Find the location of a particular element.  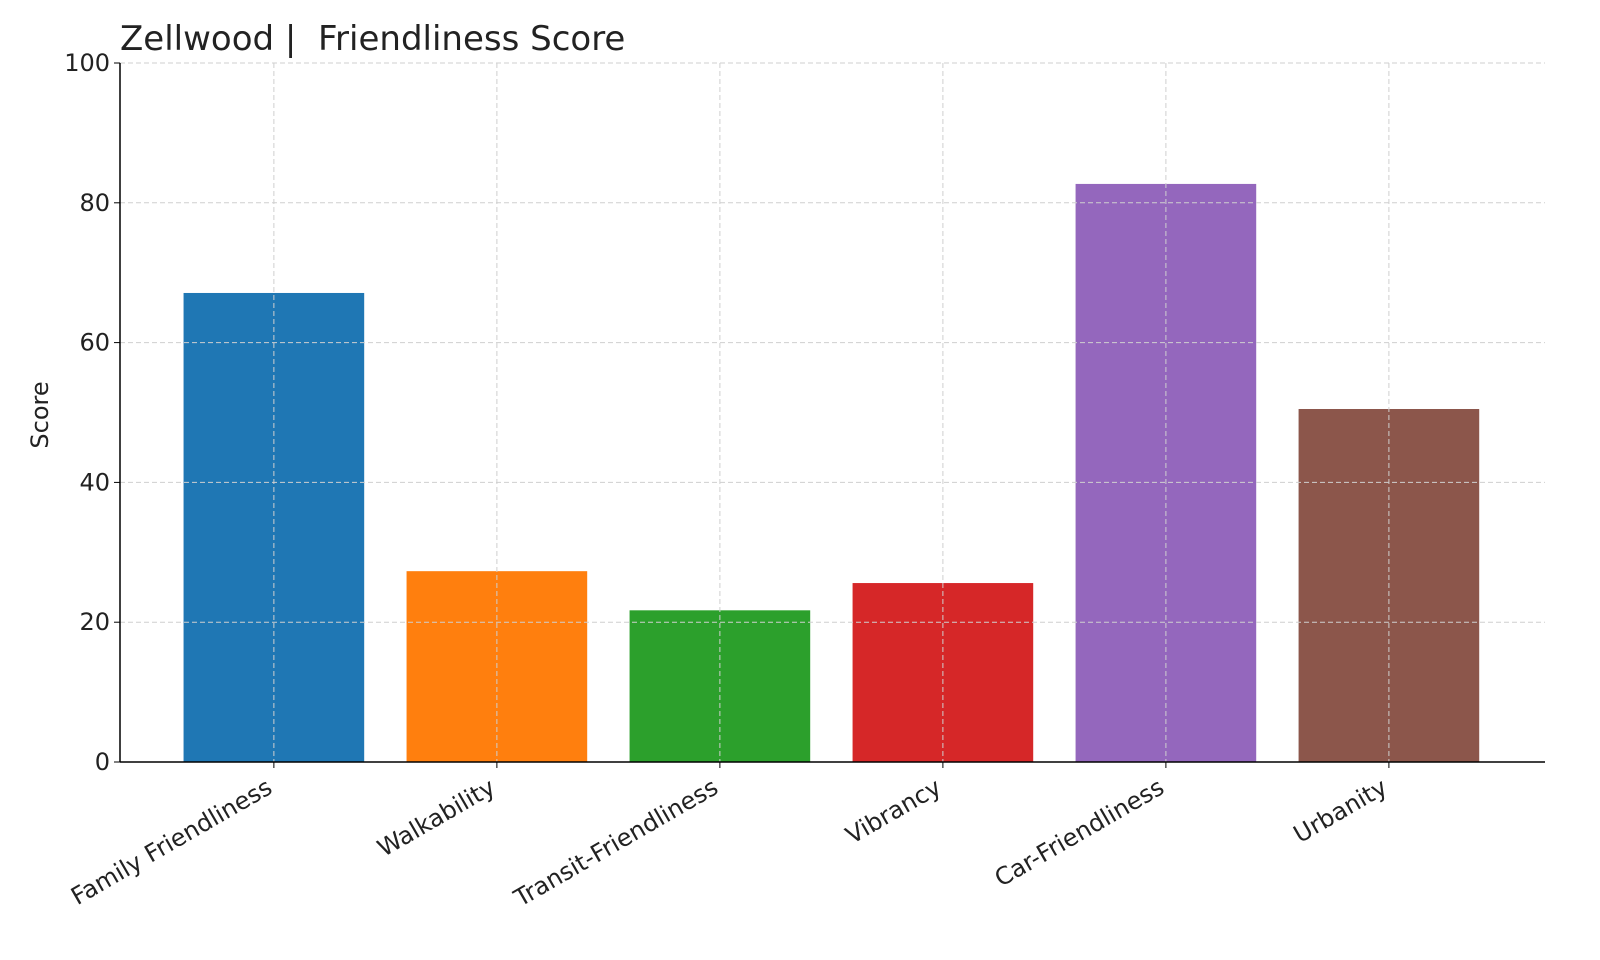

x-tick-label: Urbanity is located at coordinates (1340, 811).